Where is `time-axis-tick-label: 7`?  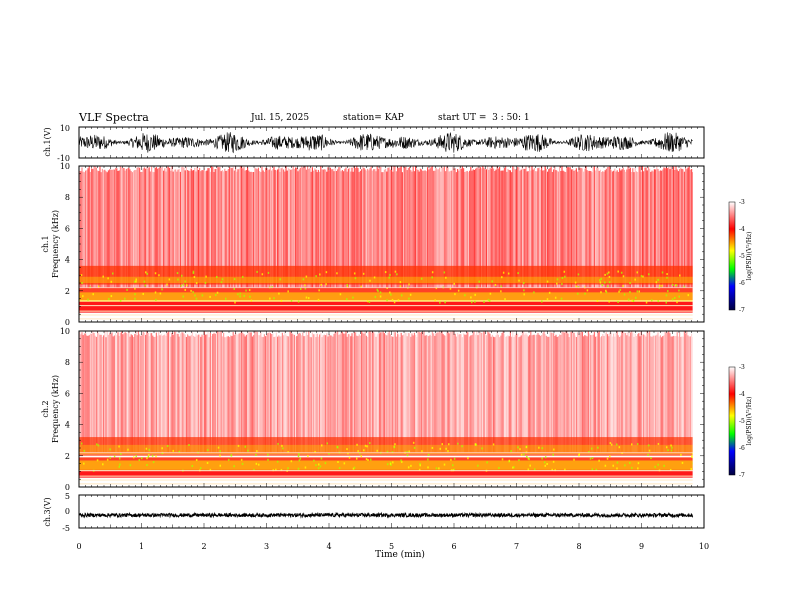 time-axis-tick-label: 7 is located at coordinates (516, 546).